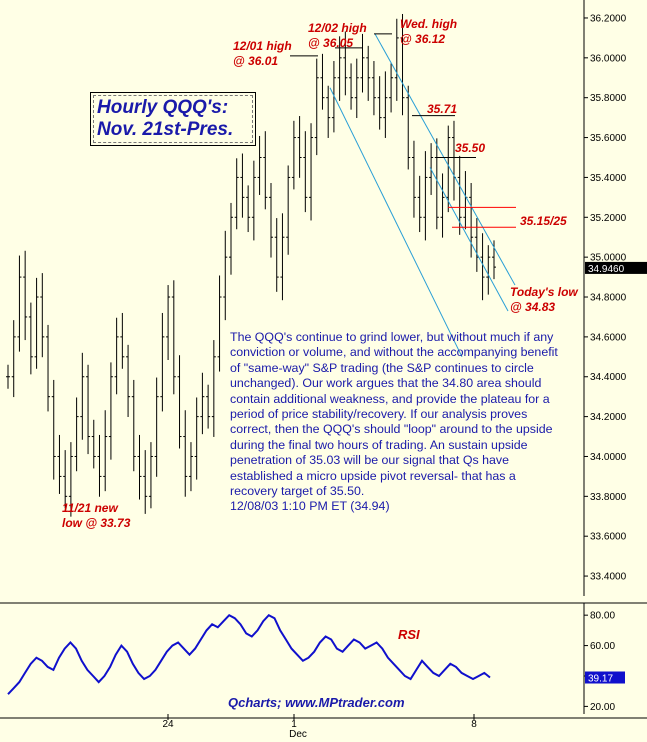 The image size is (647, 742). I want to click on rsi-label: RSI, so click(409, 634).